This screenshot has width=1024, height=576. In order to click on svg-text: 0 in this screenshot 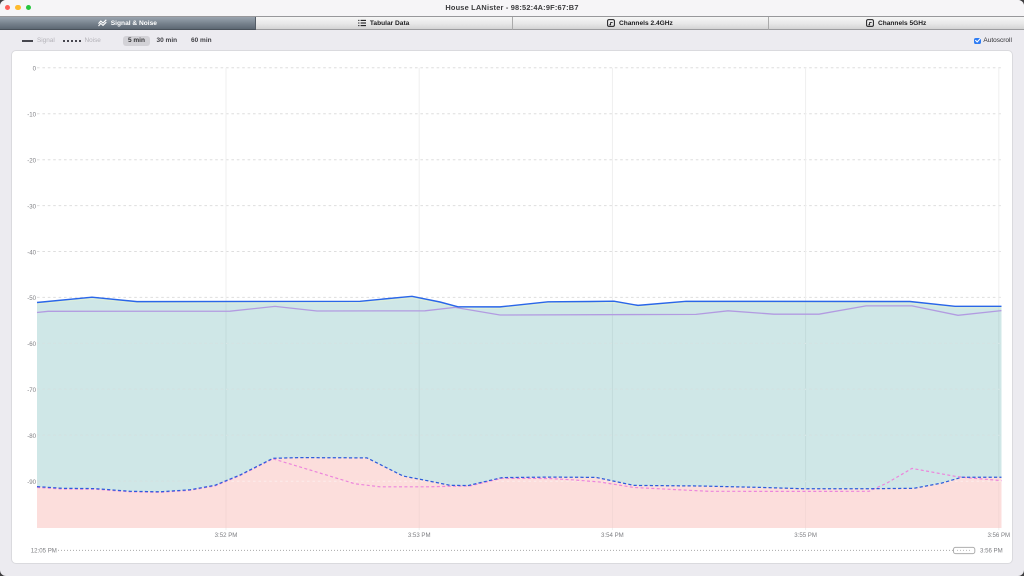, I will do `click(35, 69)`.